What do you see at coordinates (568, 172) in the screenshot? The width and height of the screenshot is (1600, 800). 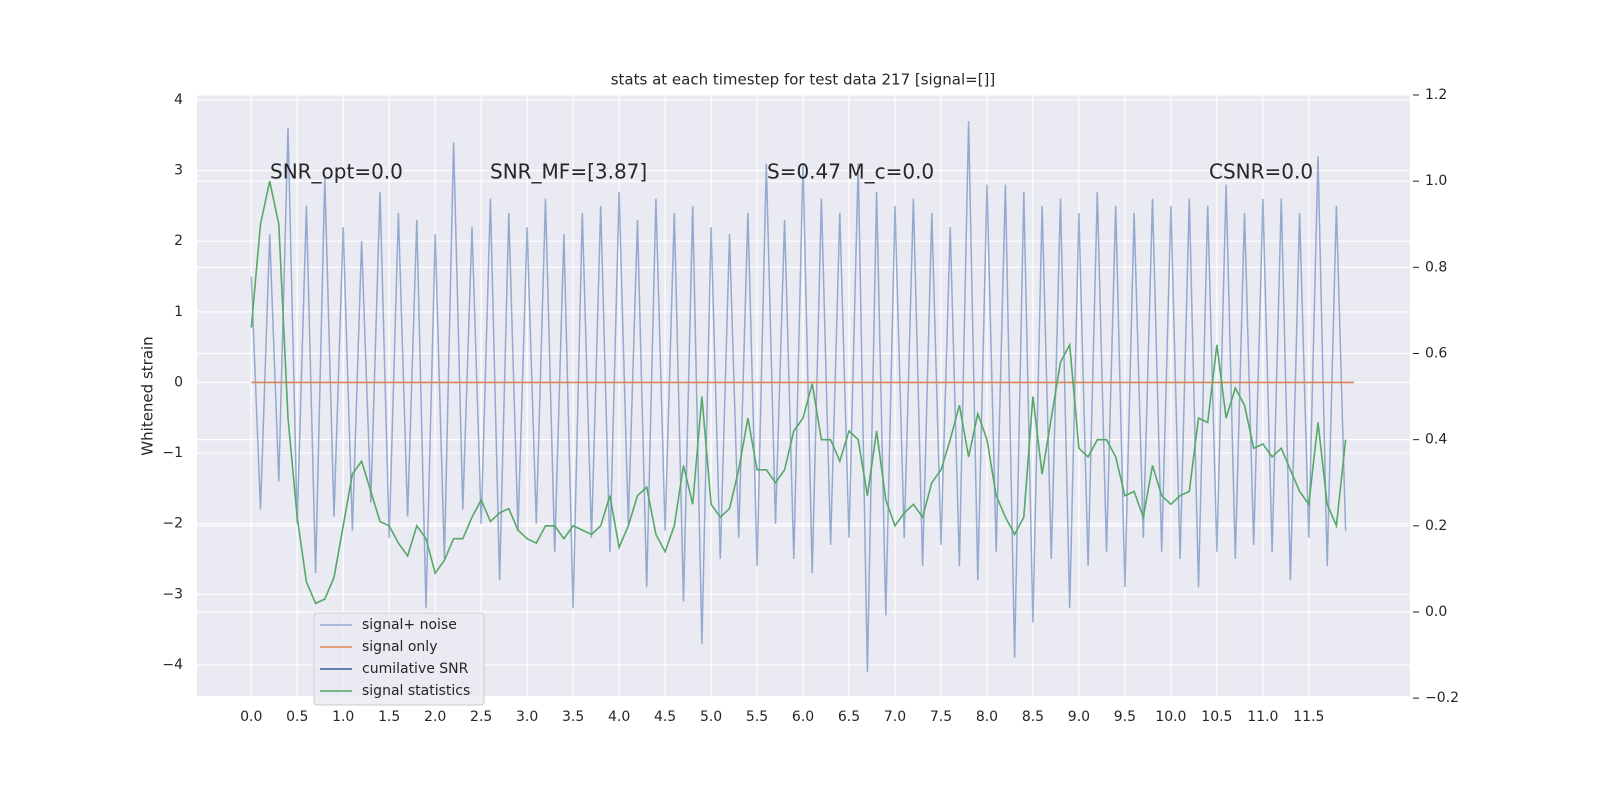 I see `annotation: SNR_MF=[3.87]` at bounding box center [568, 172].